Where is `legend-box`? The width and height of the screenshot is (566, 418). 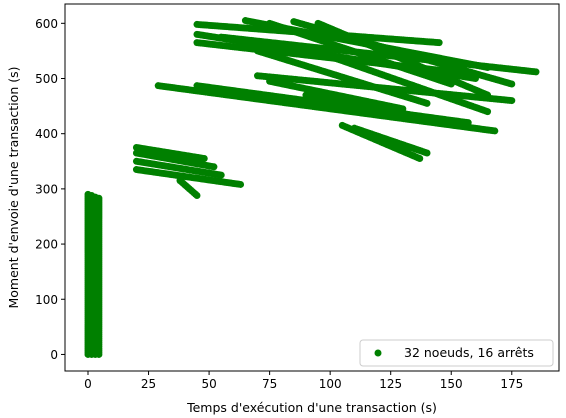 legend-box is located at coordinates (456, 353).